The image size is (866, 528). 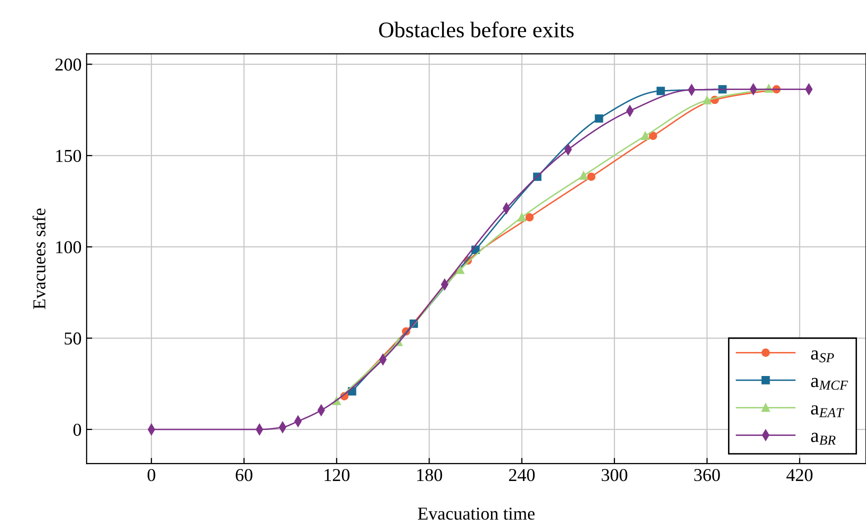 What do you see at coordinates (429, 475) in the screenshot?
I see `x-tick-label: 180` at bounding box center [429, 475].